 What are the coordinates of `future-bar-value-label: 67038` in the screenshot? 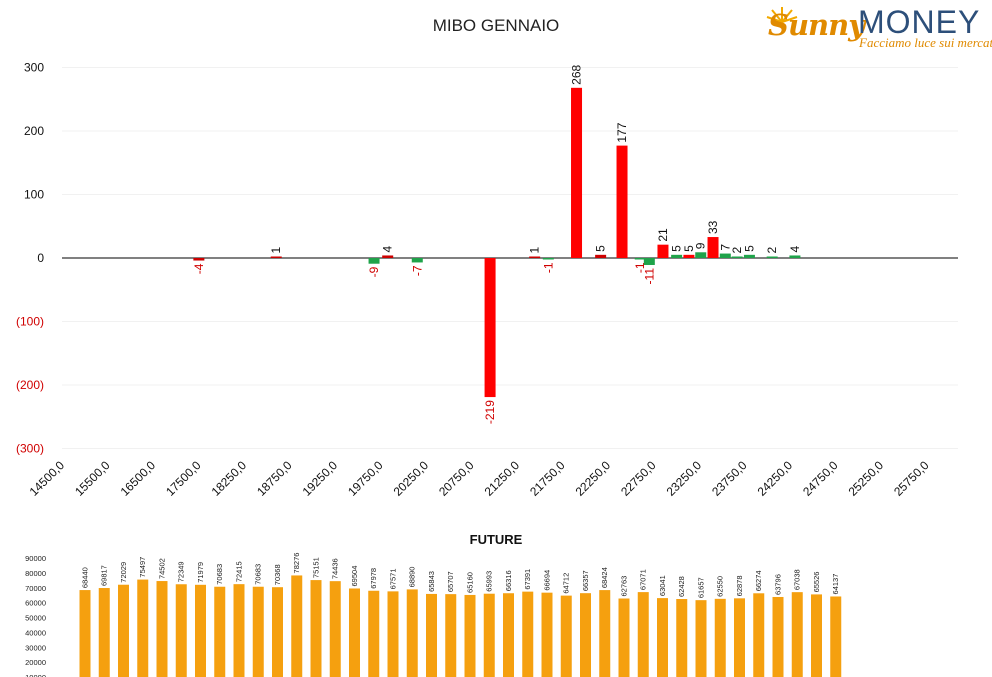 It's located at (797, 579).